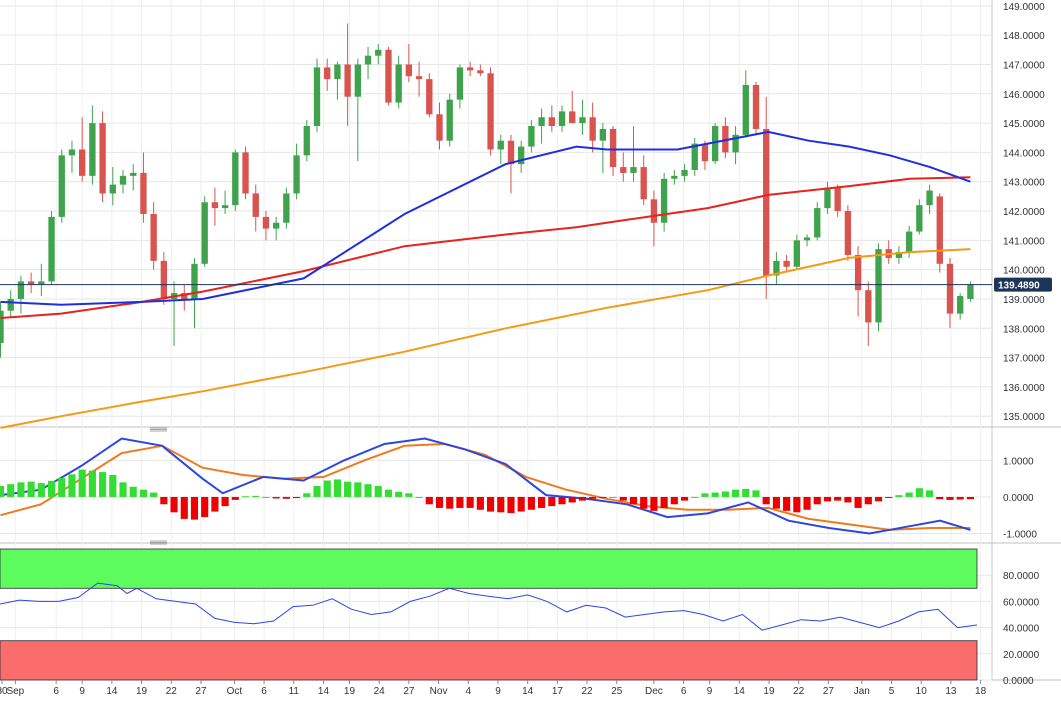 The width and height of the screenshot is (1061, 710). Describe the element at coordinates (1021, 602) in the screenshot. I see `y-tick-label: 60.0000` at that location.